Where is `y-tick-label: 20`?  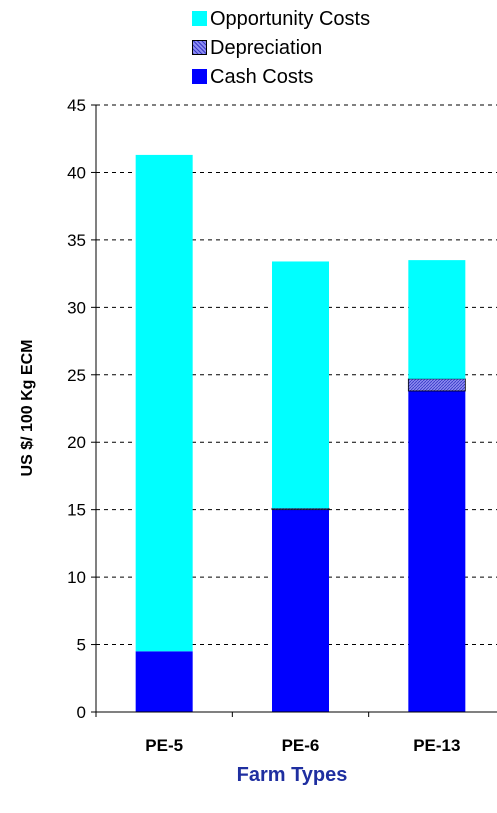
y-tick-label: 20 is located at coordinates (76, 442).